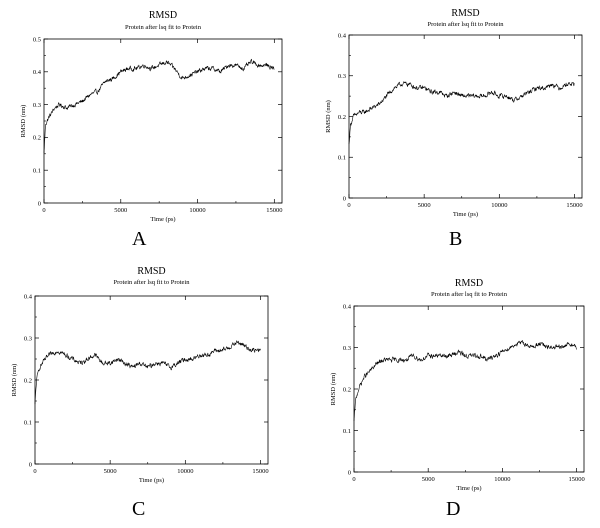  What do you see at coordinates (139, 509) in the screenshot?
I see `panel-letter: C` at bounding box center [139, 509].